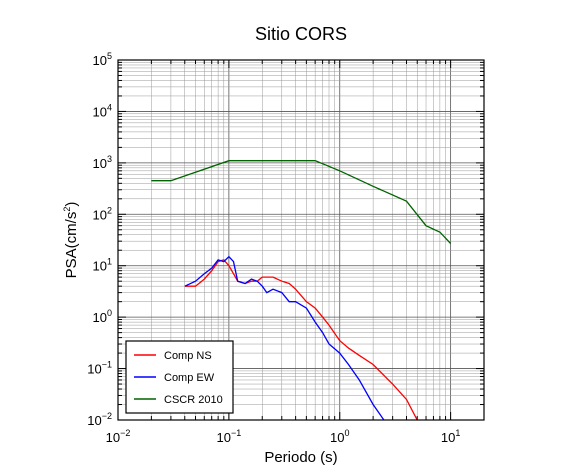  What do you see at coordinates (188, 356) in the screenshot?
I see `legend-label: Comp NS` at bounding box center [188, 356].